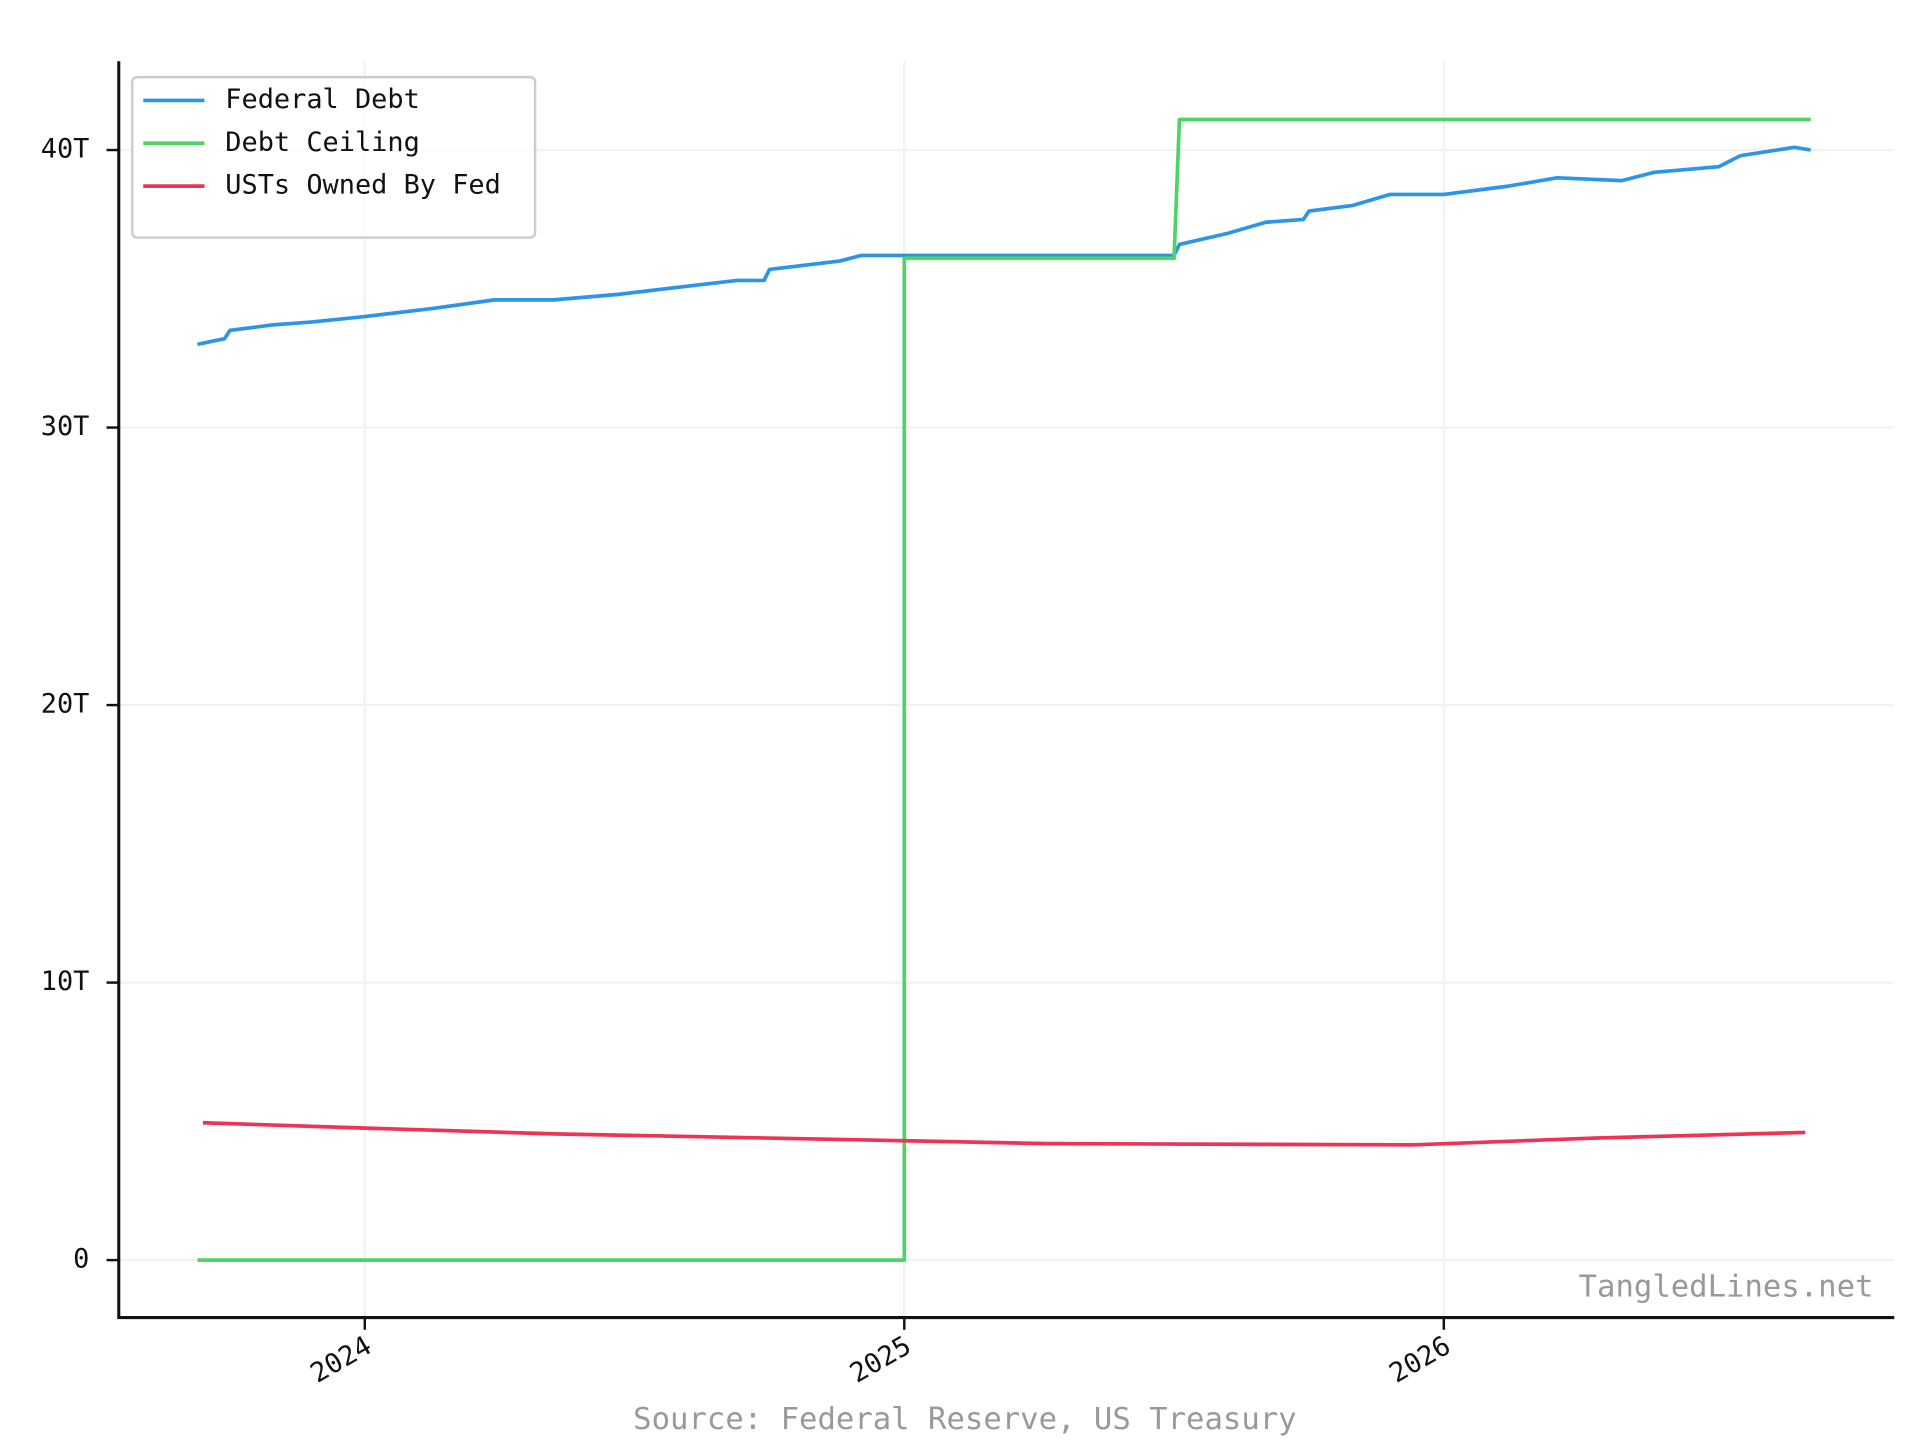 The width and height of the screenshot is (1920, 1440). What do you see at coordinates (881, 1359) in the screenshot?
I see `x-tick-label: 2025` at bounding box center [881, 1359].